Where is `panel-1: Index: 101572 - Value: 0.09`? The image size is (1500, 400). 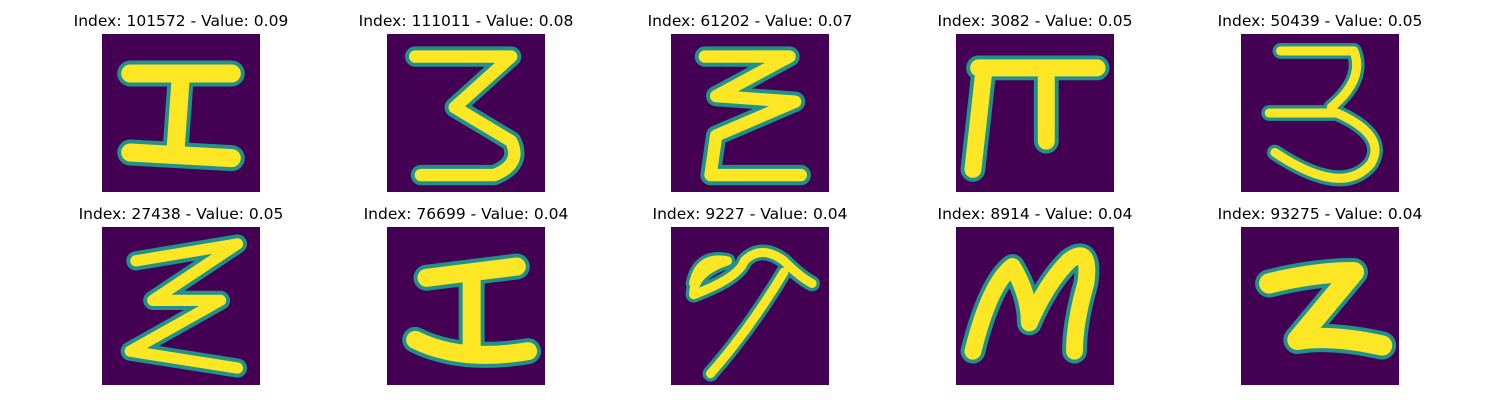
panel-1: Index: 101572 - Value: 0.09 is located at coordinates (181, 102).